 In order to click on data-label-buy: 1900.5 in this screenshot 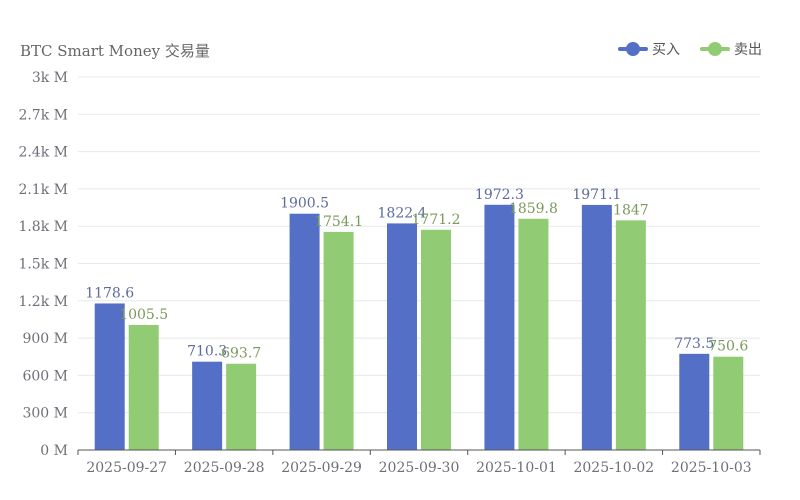, I will do `click(304, 204)`.